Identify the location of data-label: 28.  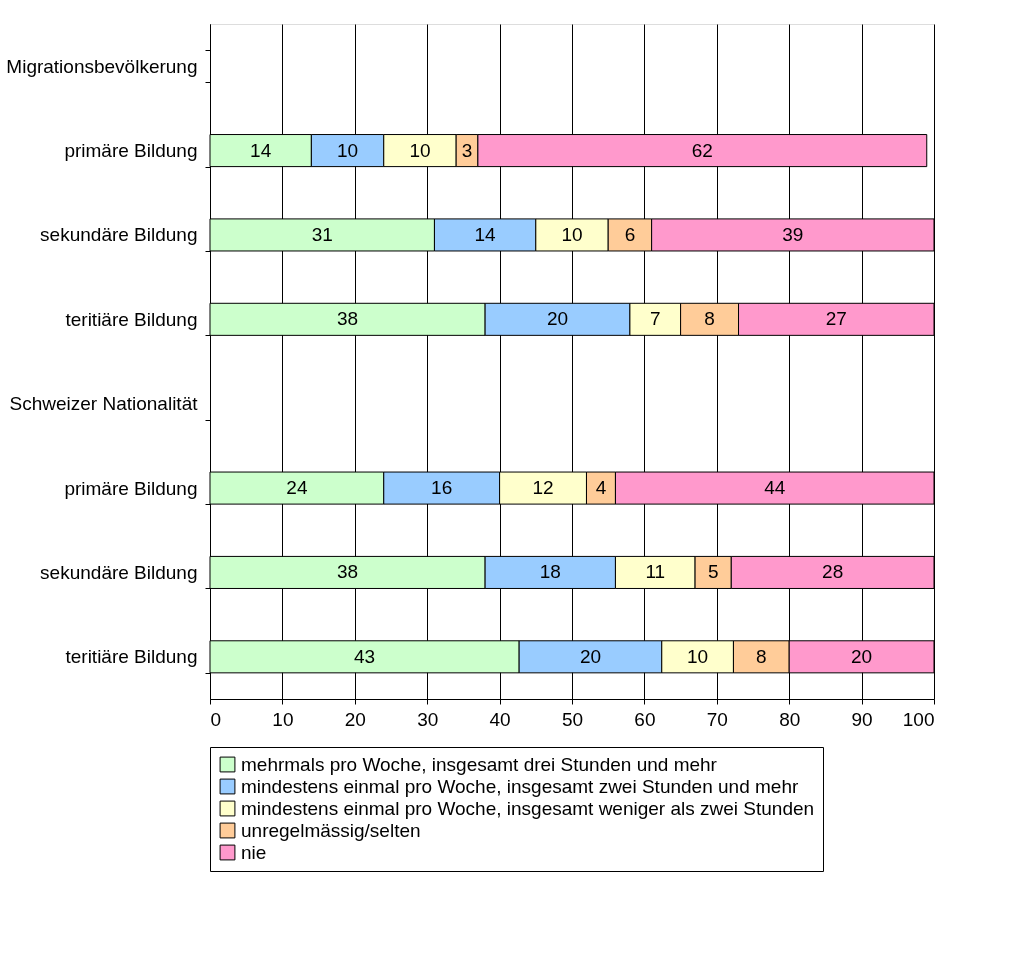
(833, 572).